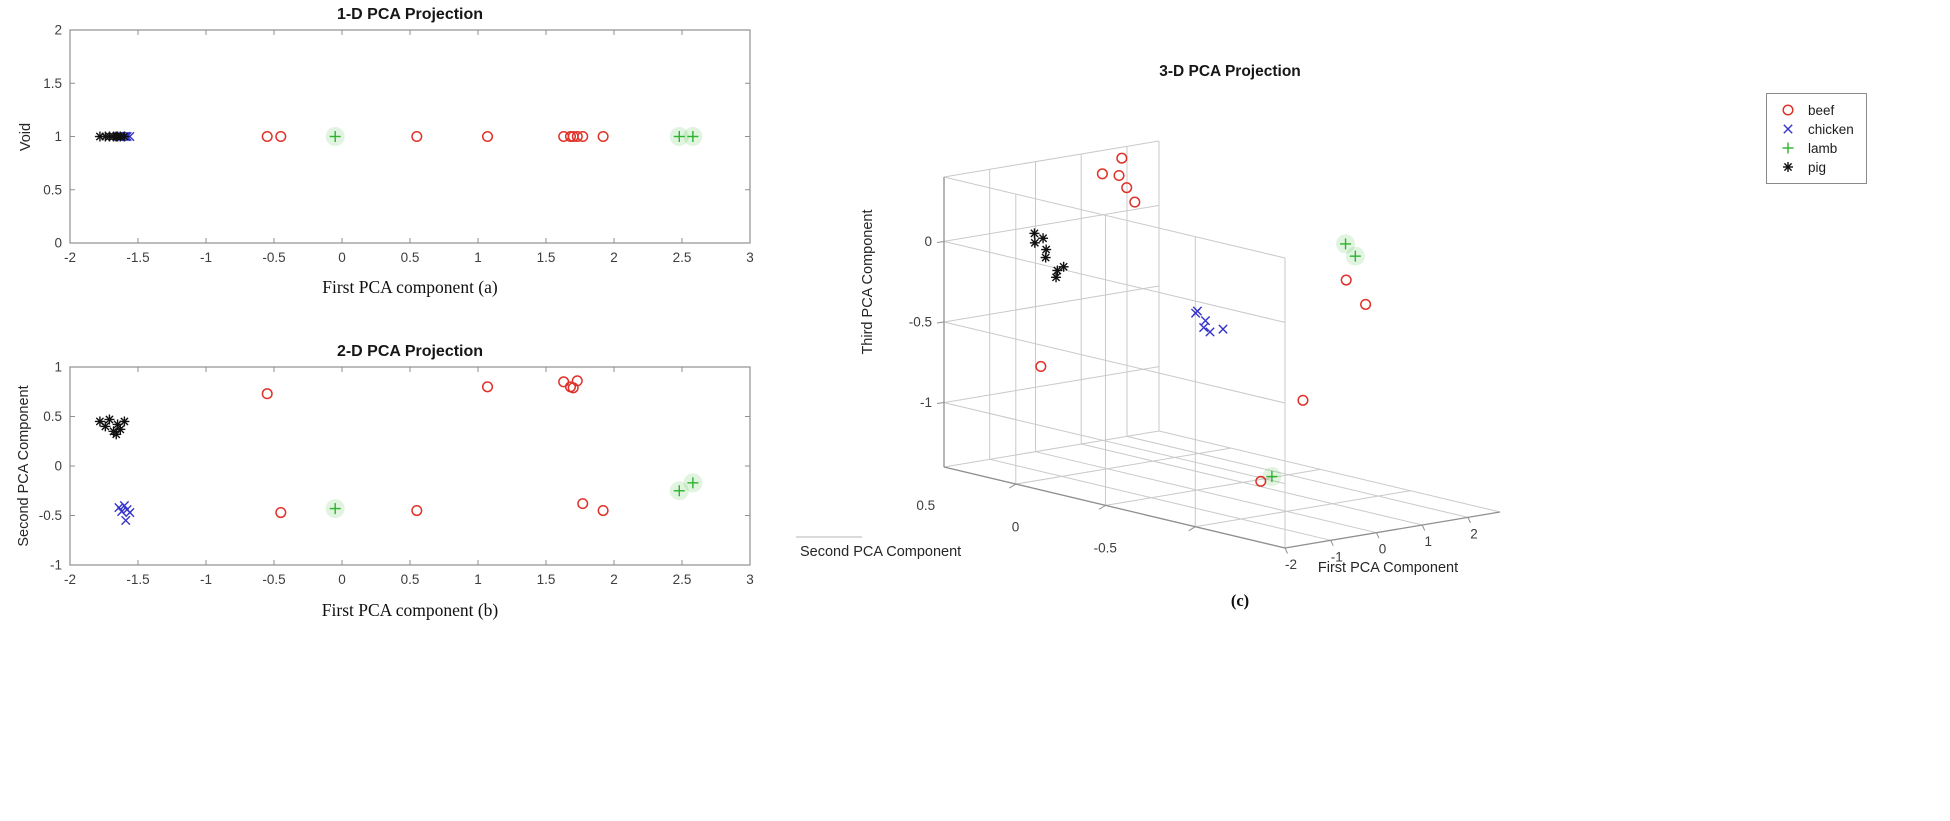  What do you see at coordinates (1814, 110) in the screenshot?
I see `legend-item-beef: beef` at bounding box center [1814, 110].